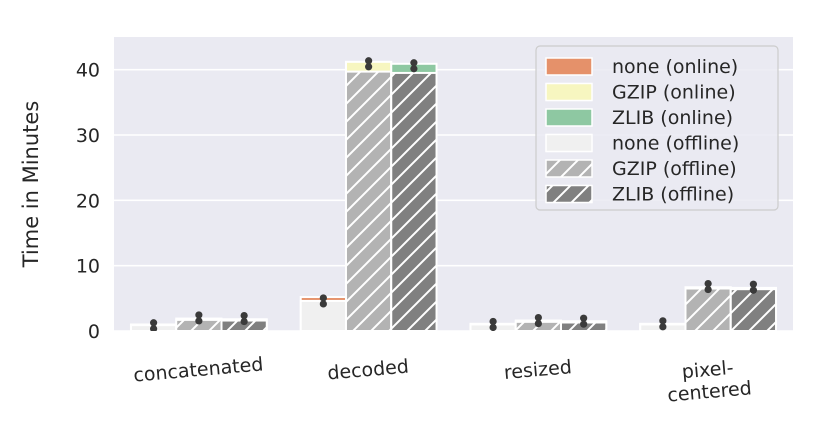 The image size is (830, 436). I want to click on legend-label: ZLIB (offline), so click(673, 195).